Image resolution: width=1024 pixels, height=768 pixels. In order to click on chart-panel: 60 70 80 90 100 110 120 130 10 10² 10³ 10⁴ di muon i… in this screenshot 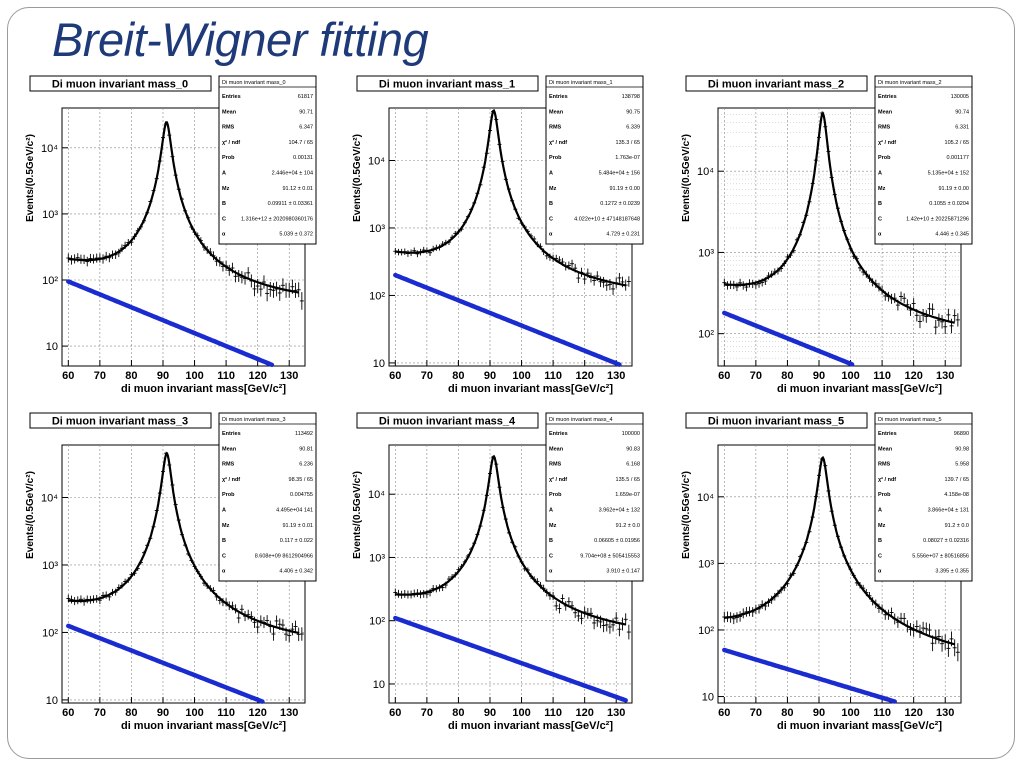, I will do `click(498, 235)`.